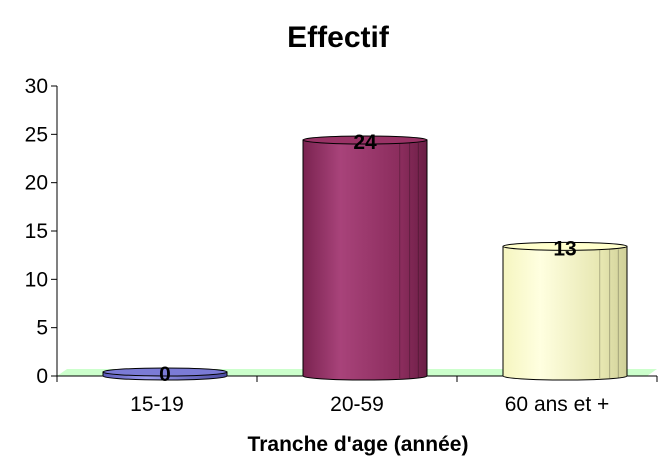  I want to click on x-tick-label: 20-59, so click(357, 404).